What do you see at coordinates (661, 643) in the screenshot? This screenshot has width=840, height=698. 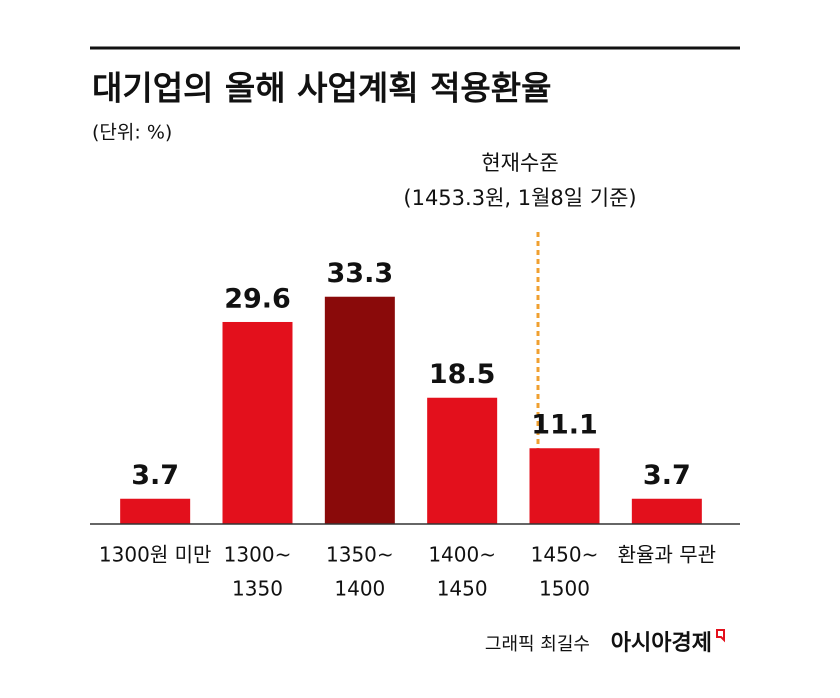 I see `source: 아시아경제` at bounding box center [661, 643].